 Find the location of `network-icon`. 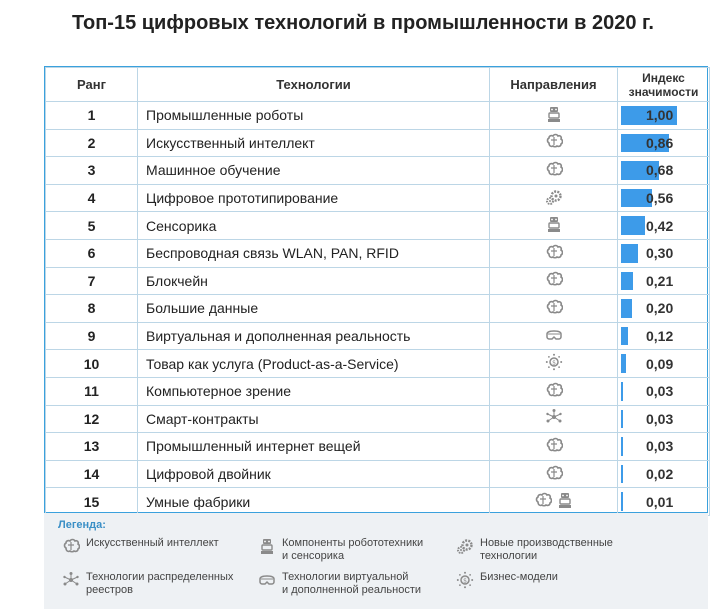

network-icon is located at coordinates (554, 418).